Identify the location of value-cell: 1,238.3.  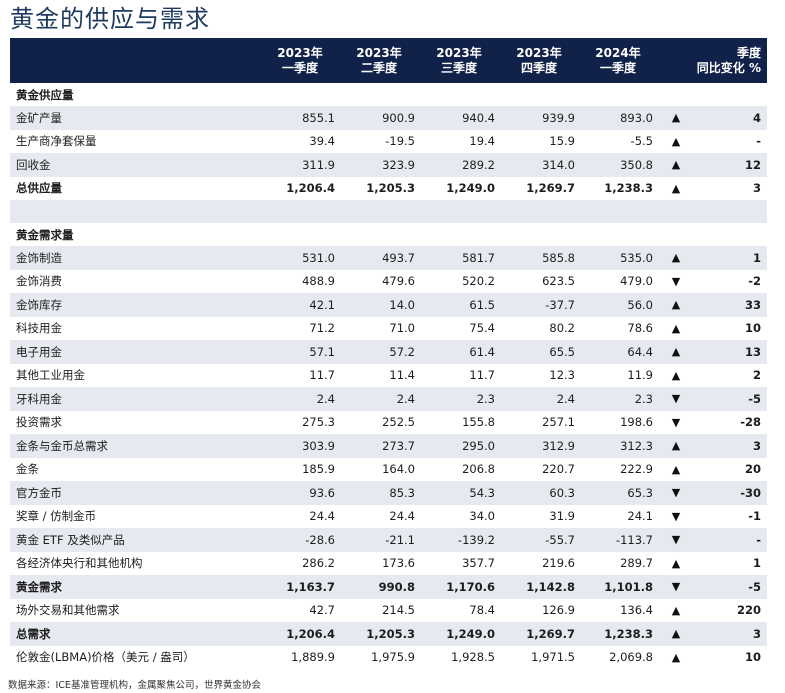
(628, 633).